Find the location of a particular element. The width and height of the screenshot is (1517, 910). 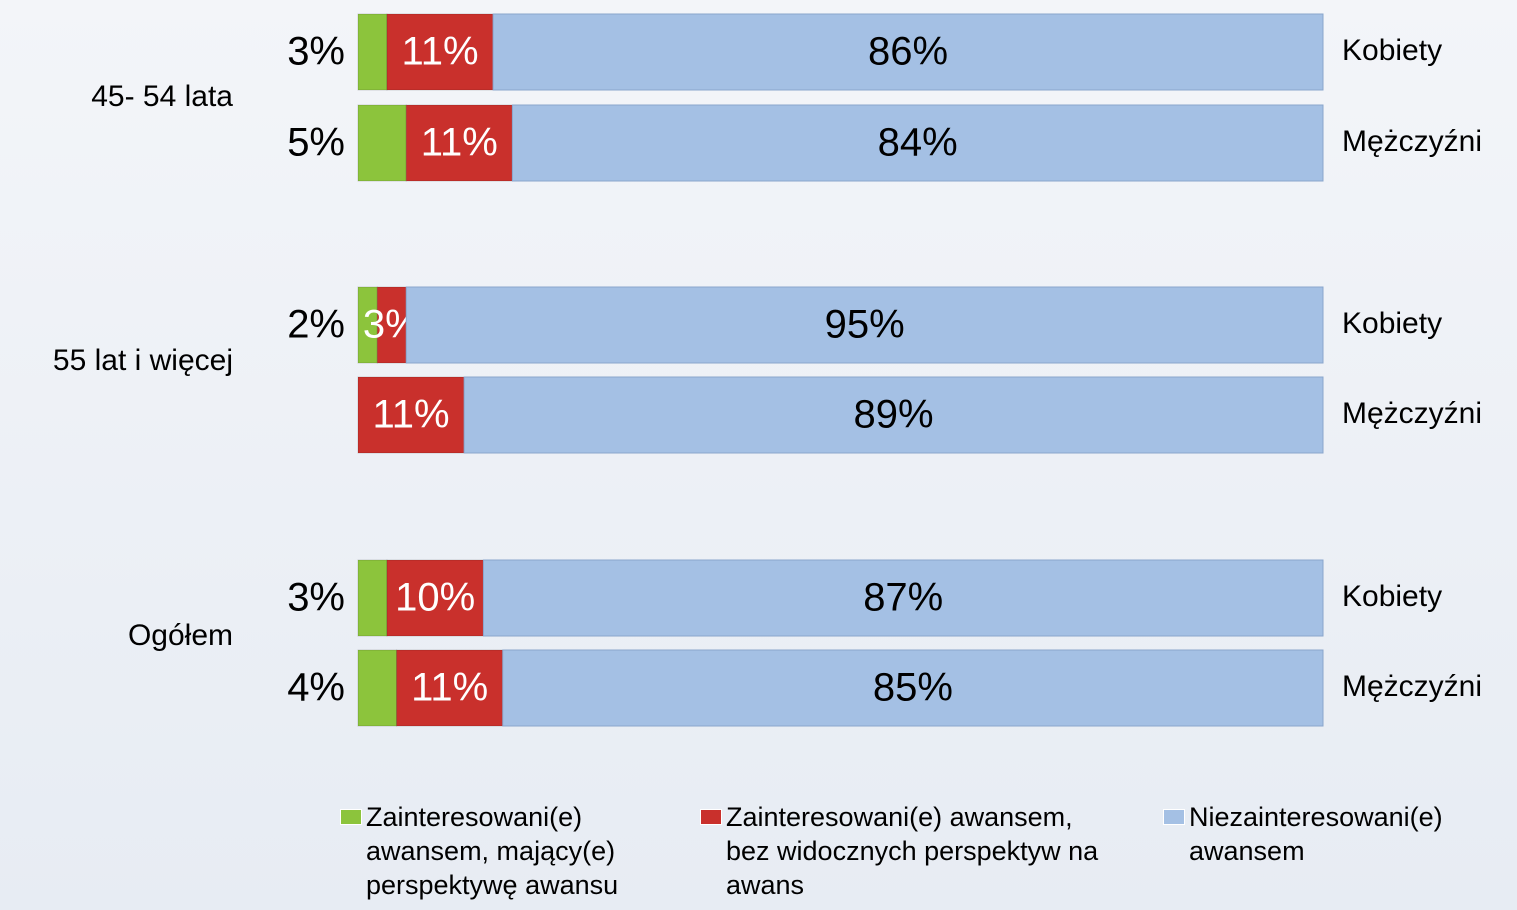

group-label: 55 lat i więcej is located at coordinates (143, 360).